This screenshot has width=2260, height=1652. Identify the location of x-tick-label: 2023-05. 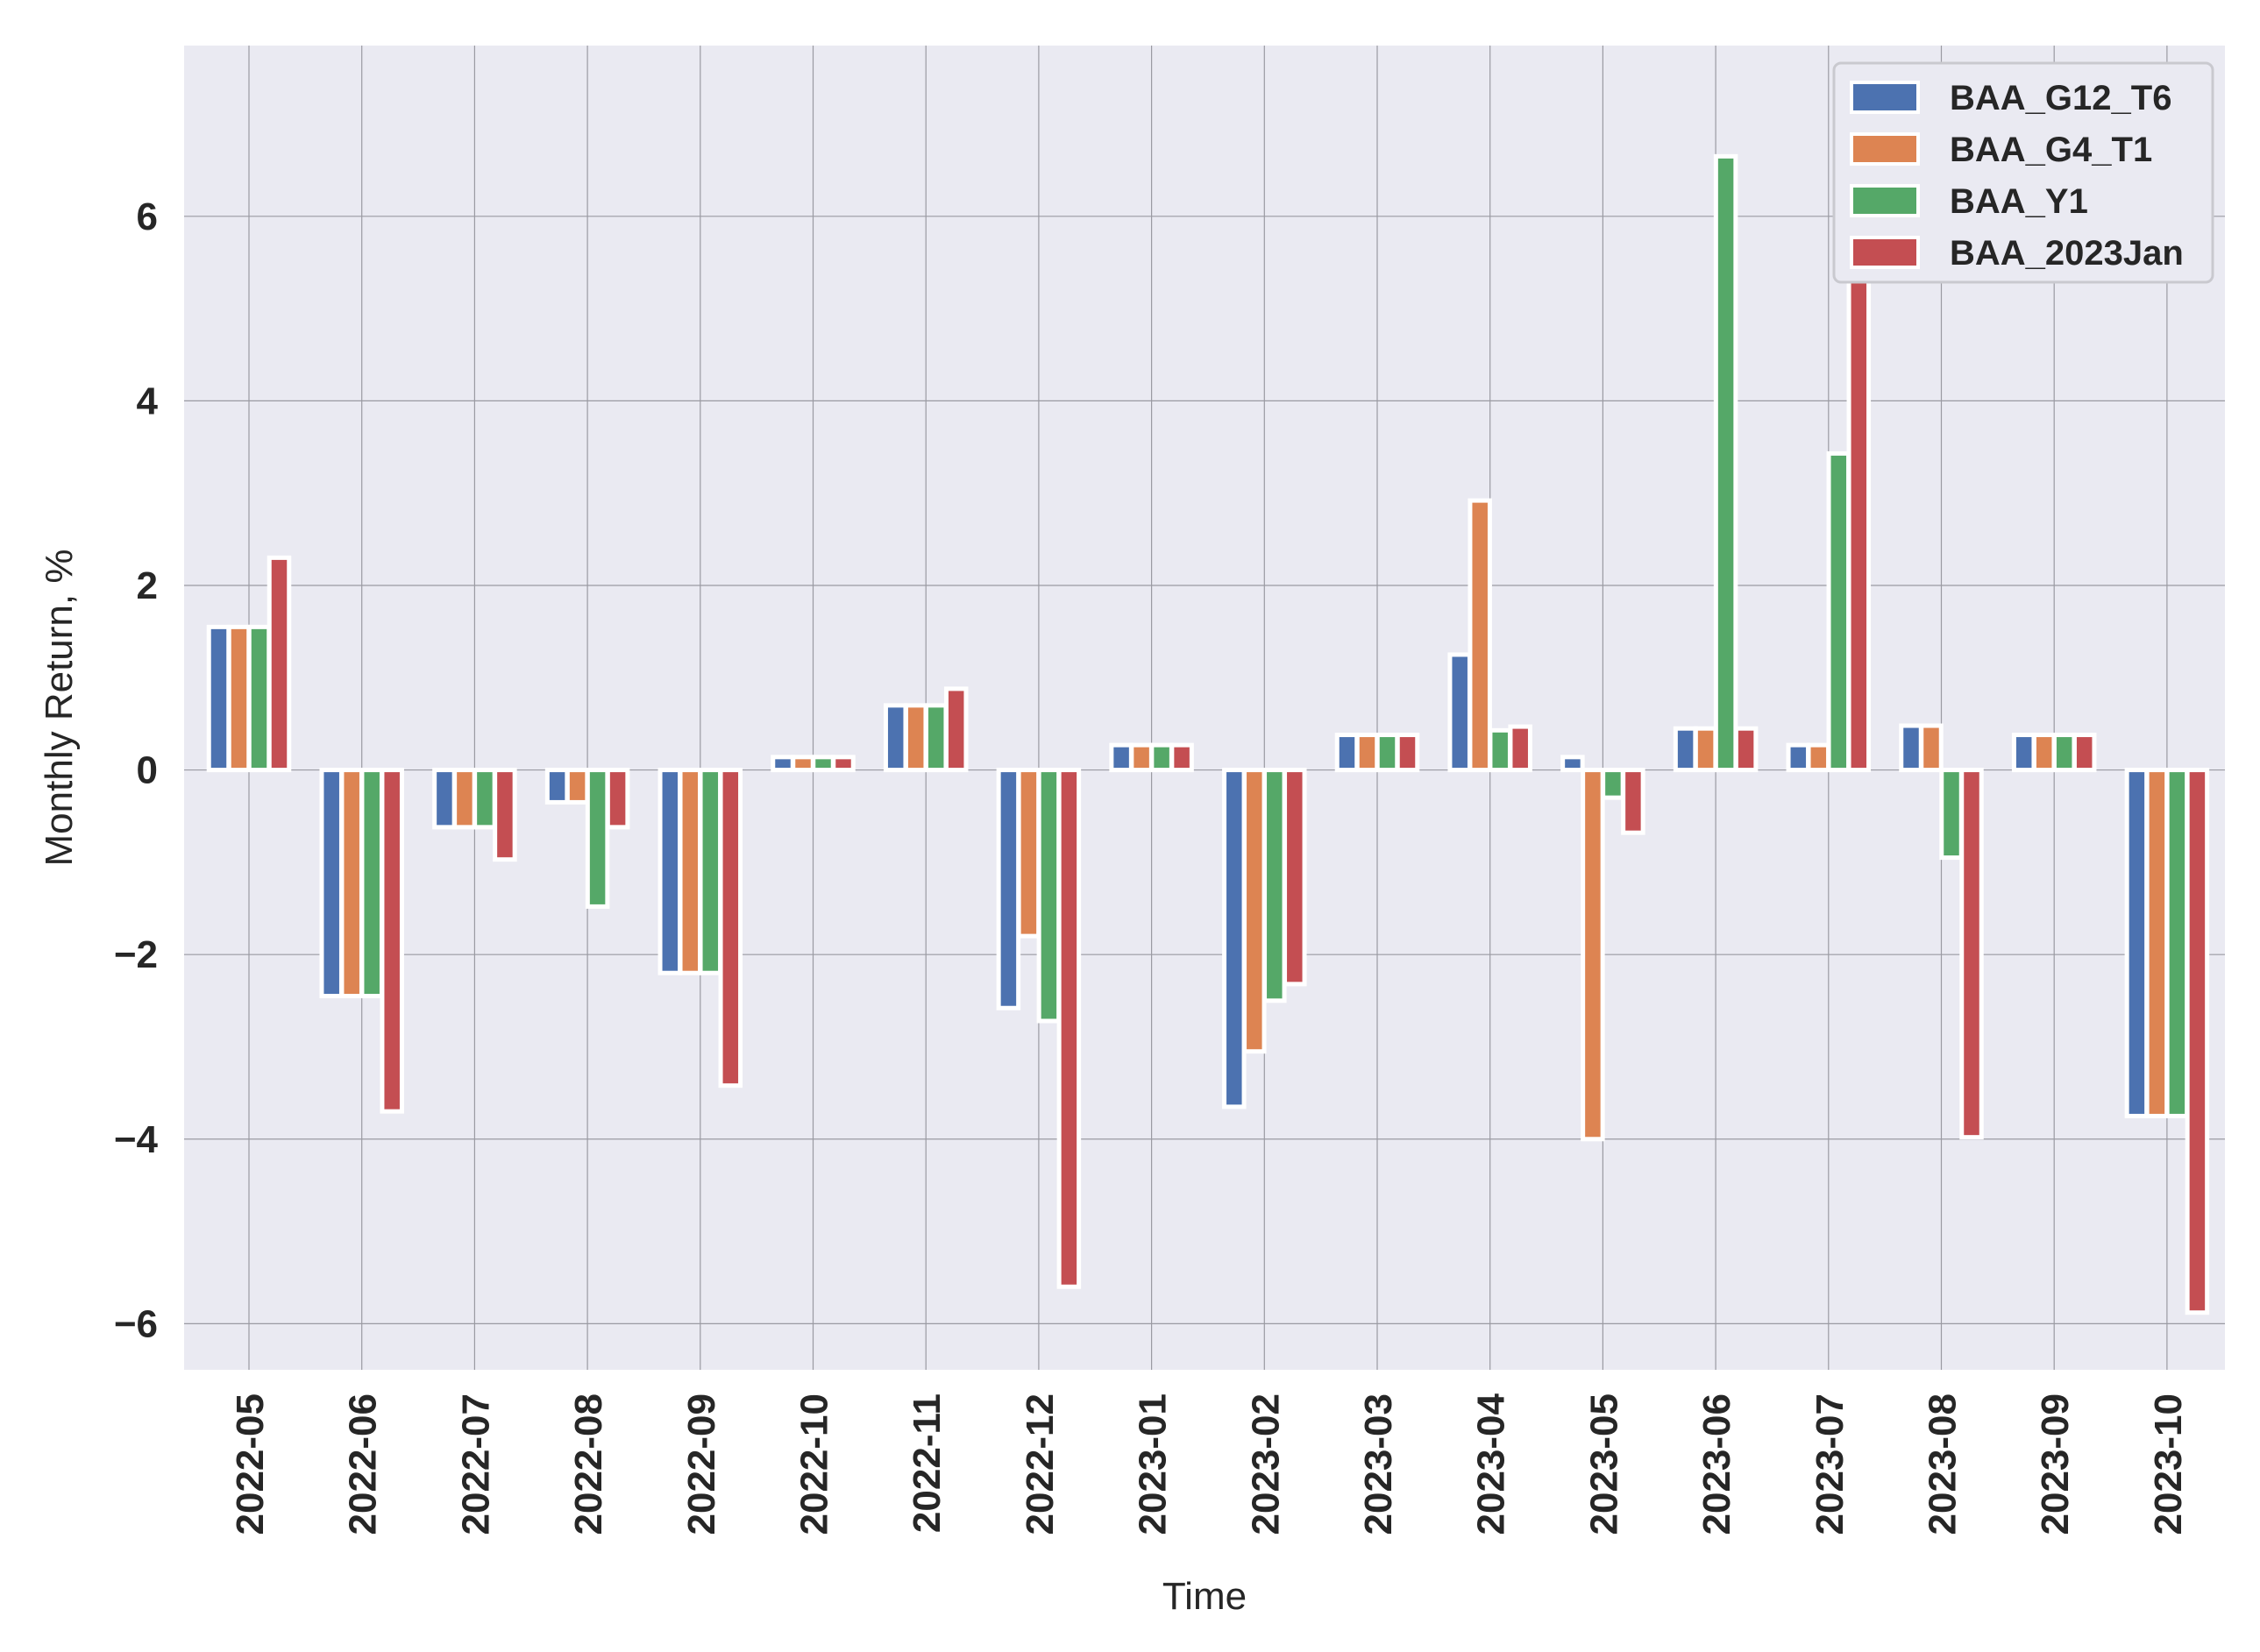
(1604, 1464).